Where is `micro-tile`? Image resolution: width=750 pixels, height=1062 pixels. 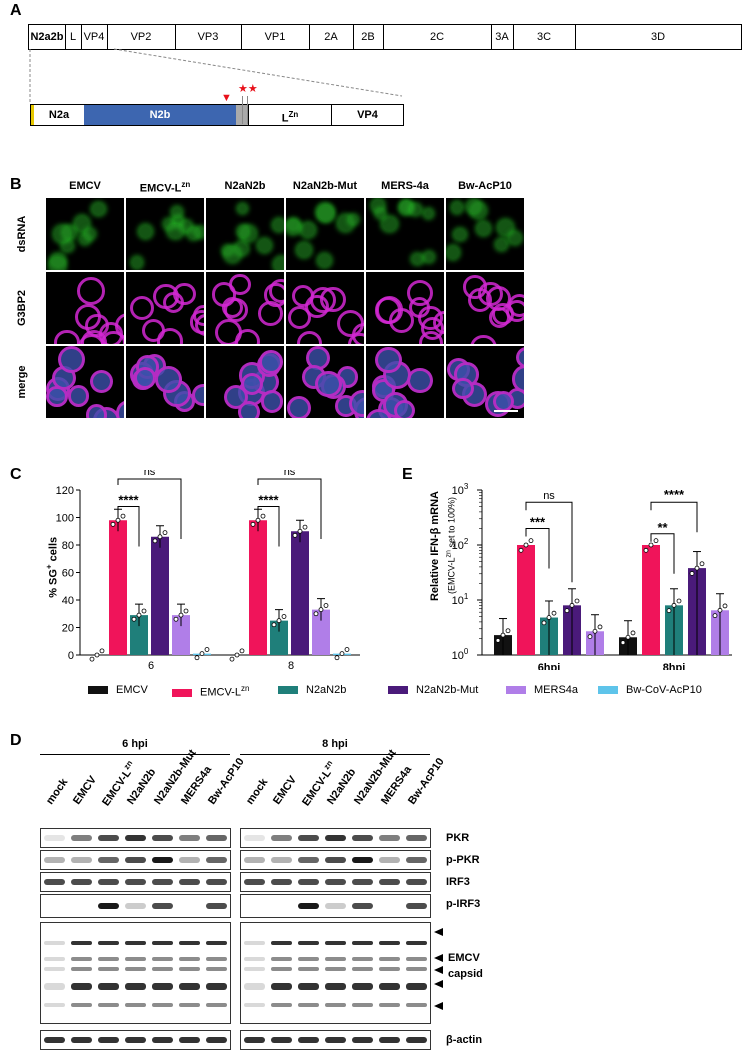 micro-tile is located at coordinates (85, 382).